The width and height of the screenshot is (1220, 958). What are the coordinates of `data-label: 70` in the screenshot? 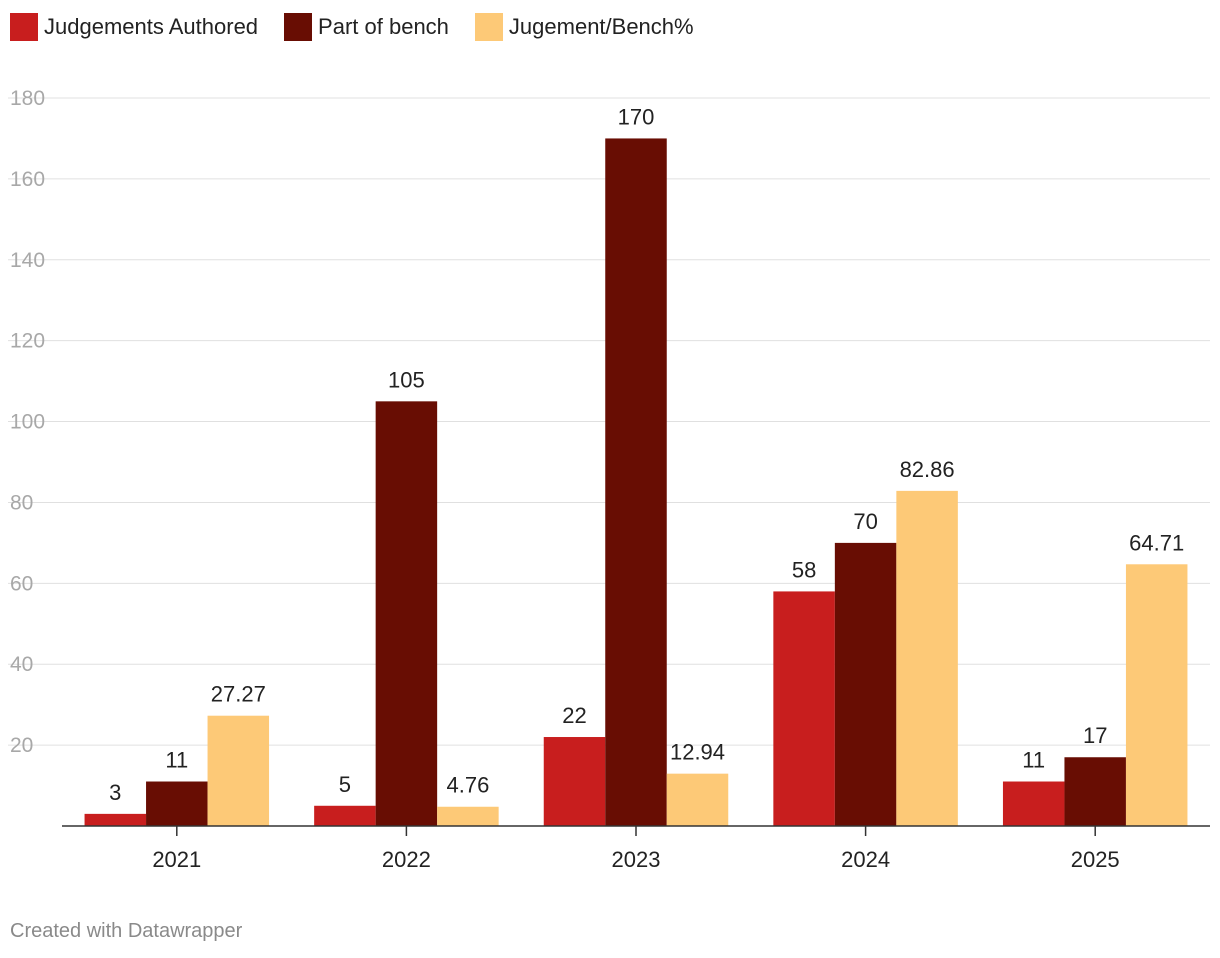 It's located at (865, 521).